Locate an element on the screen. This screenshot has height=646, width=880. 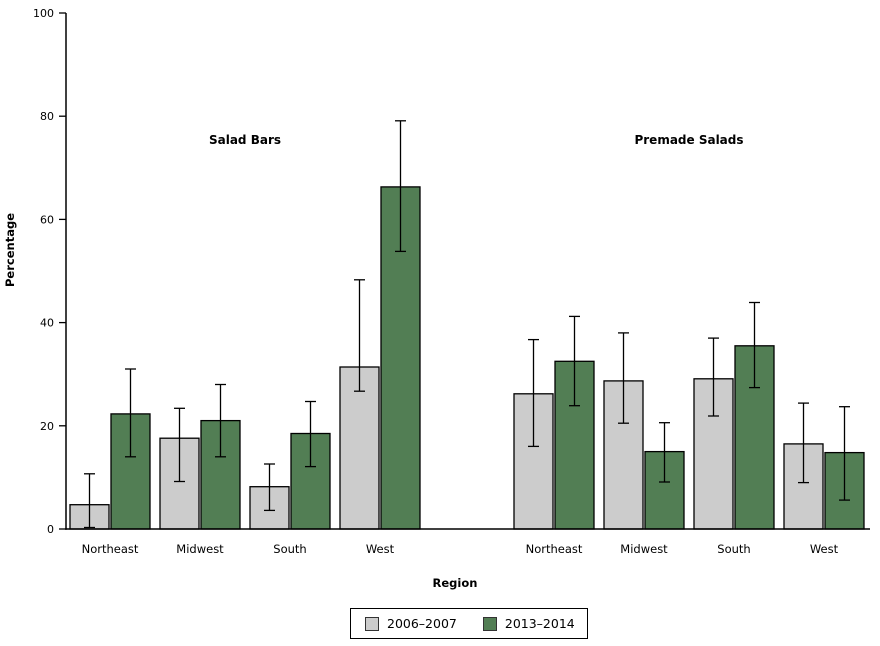
y-tick-label: 80 is located at coordinates (47, 116).